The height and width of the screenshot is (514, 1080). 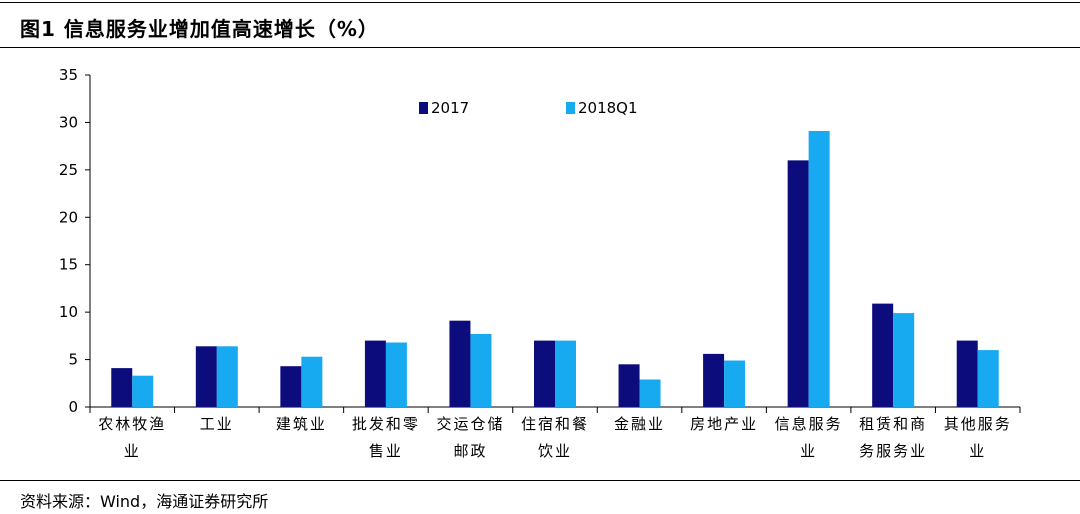 I want to click on x-category-label: 交运仓储, so click(x=470, y=424).